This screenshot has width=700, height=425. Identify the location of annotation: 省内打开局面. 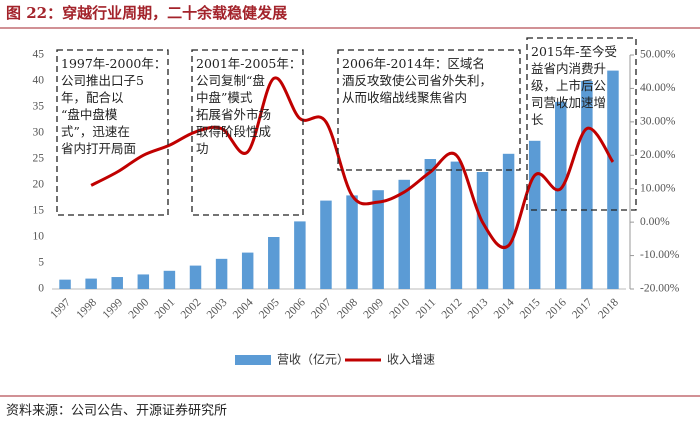
(98, 148).